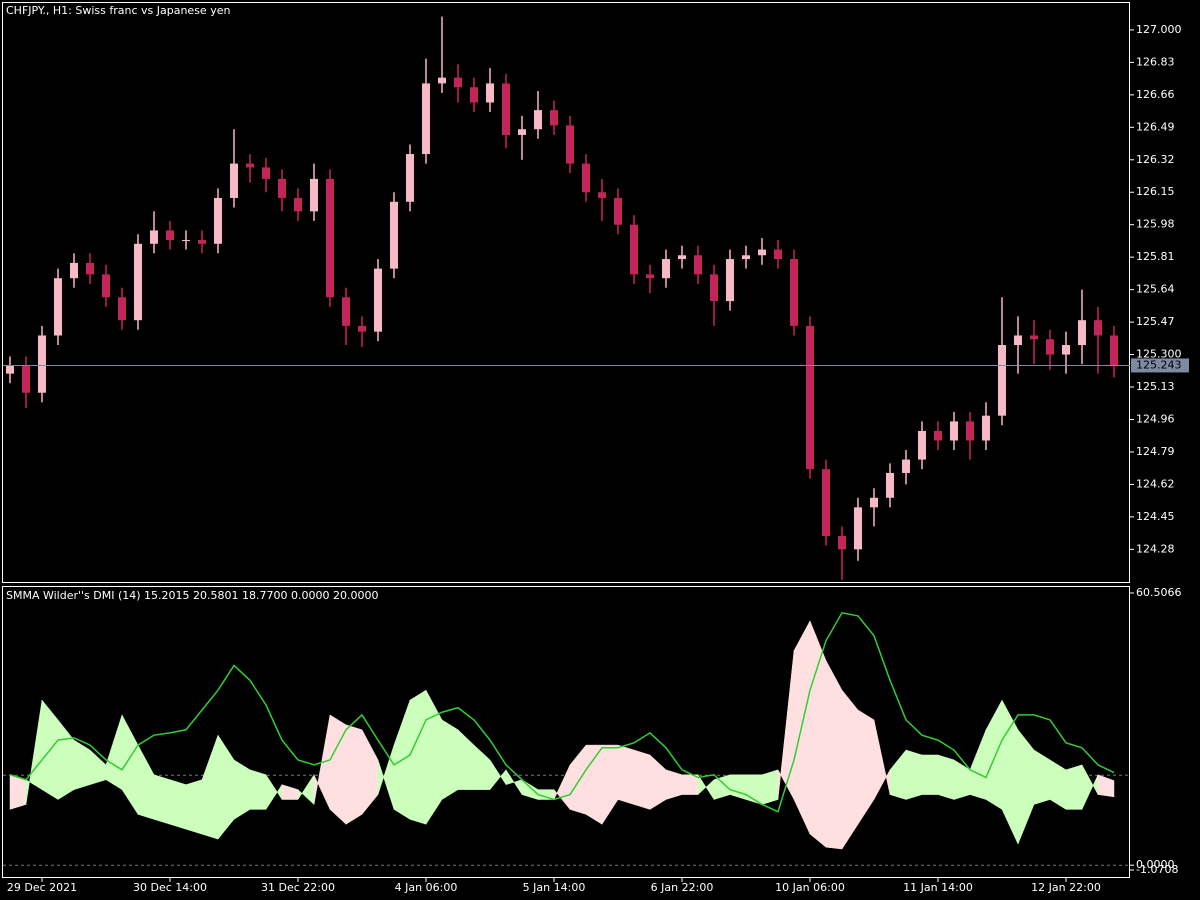  What do you see at coordinates (1155, 386) in the screenshot?
I see `y-tick-label: 125.13` at bounding box center [1155, 386].